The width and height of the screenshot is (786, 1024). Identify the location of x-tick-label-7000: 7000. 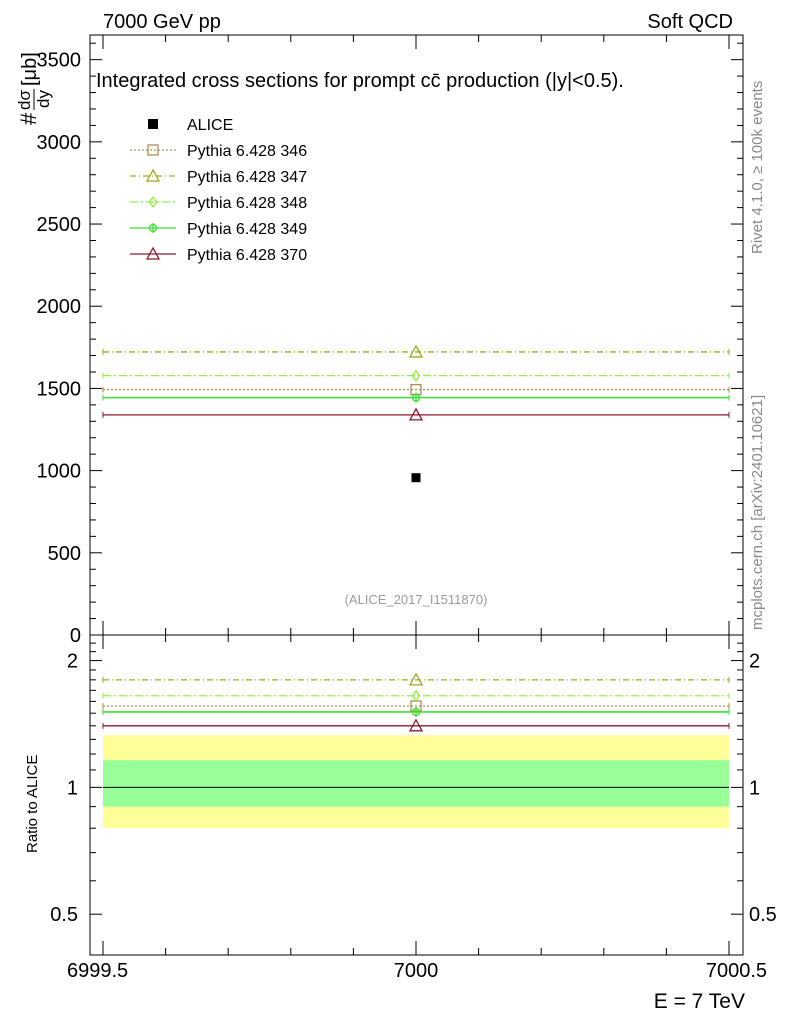
(416, 971).